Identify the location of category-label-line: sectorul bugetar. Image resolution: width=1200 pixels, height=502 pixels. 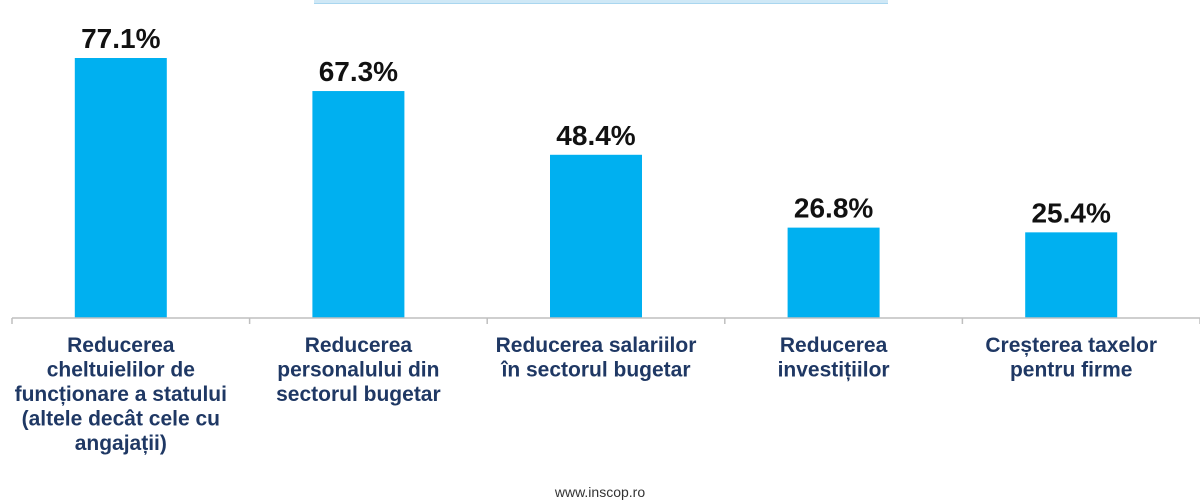
(358, 394).